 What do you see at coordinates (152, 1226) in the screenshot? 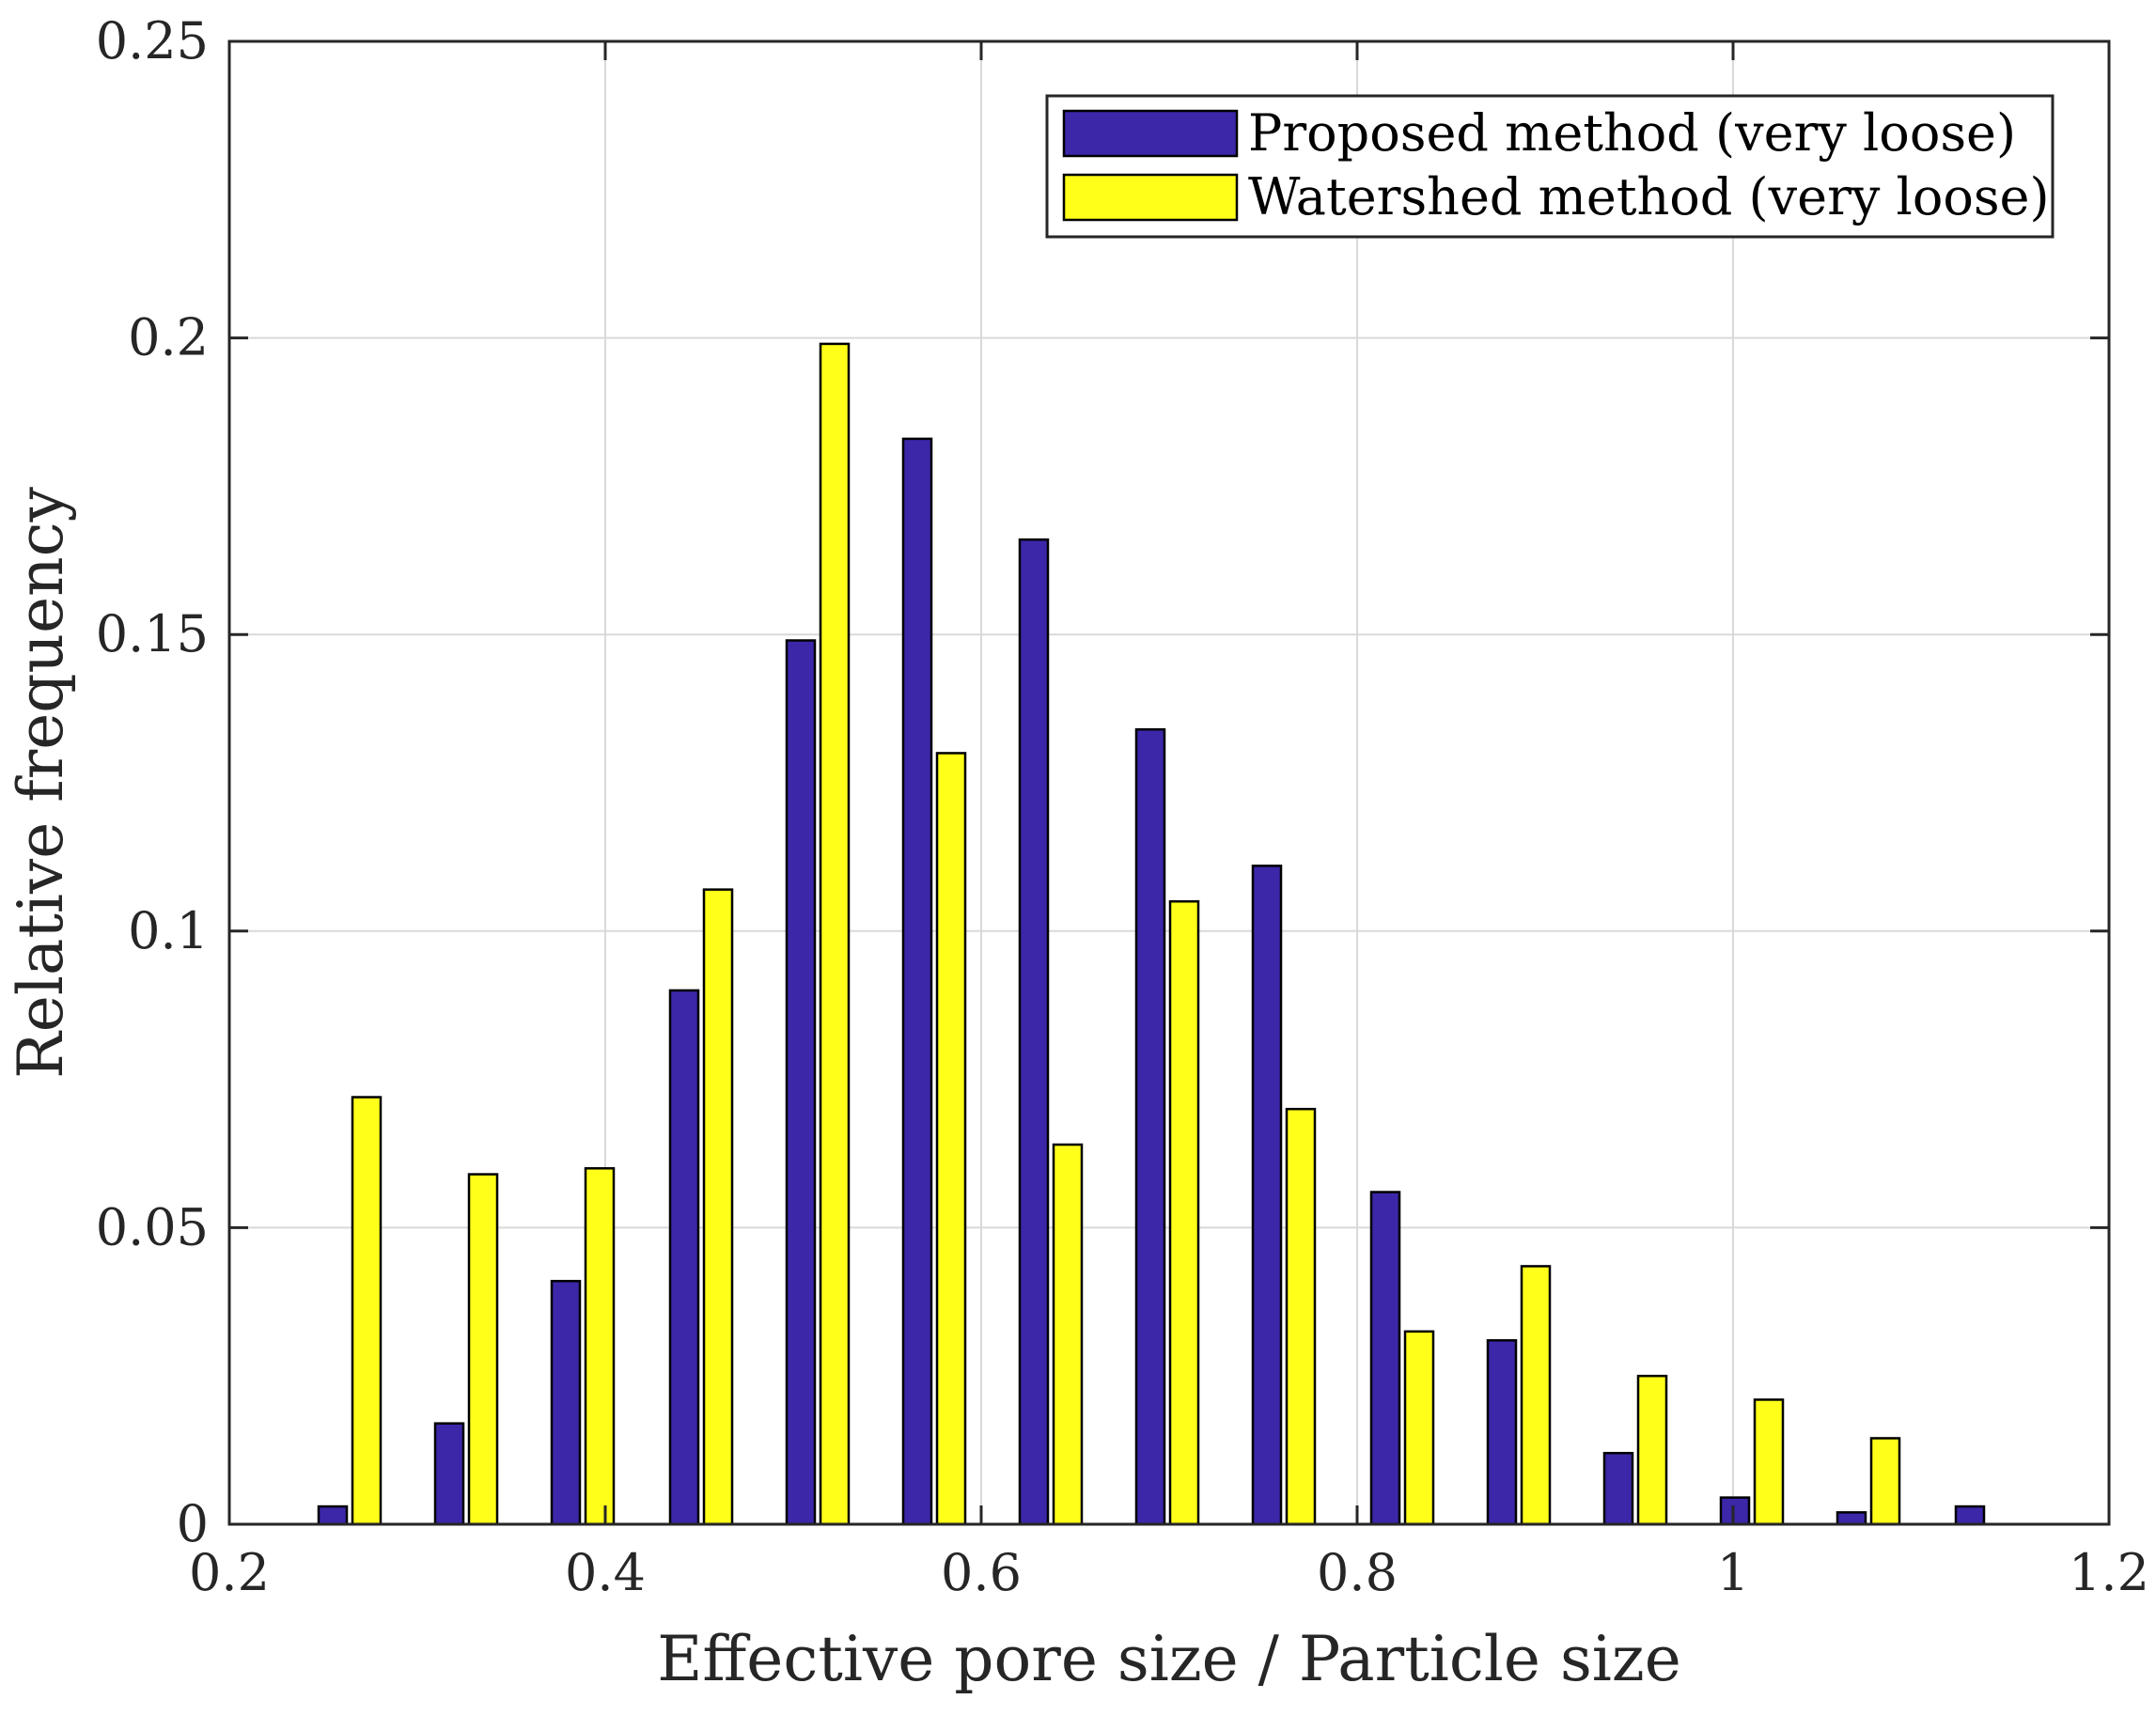
I see `y-tick-label: 0.05` at bounding box center [152, 1226].